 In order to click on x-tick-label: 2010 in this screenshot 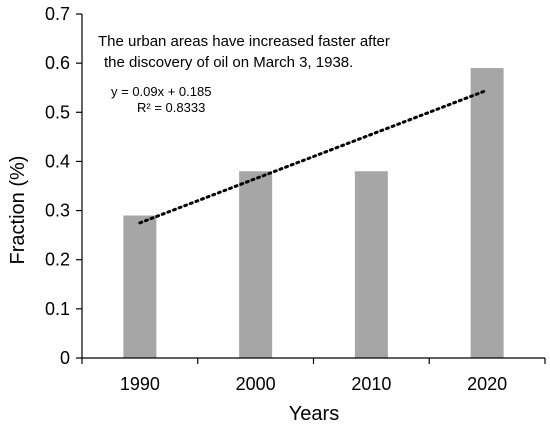, I will do `click(371, 384)`.